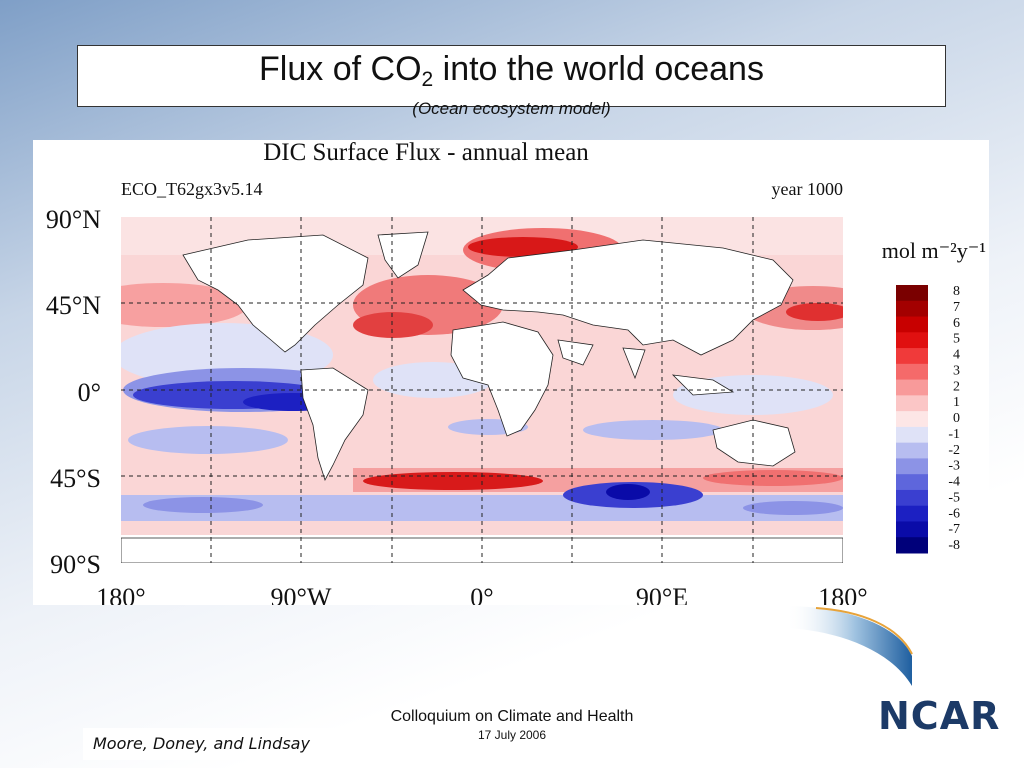 This screenshot has width=1024, height=768. I want to click on colorbar-tick-label: 6, so click(956, 323).